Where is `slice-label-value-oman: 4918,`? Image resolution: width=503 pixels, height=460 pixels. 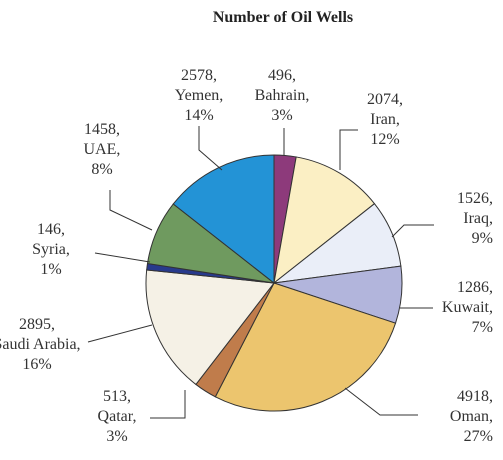
slice-label-value-oman: 4918, is located at coordinates (475, 396).